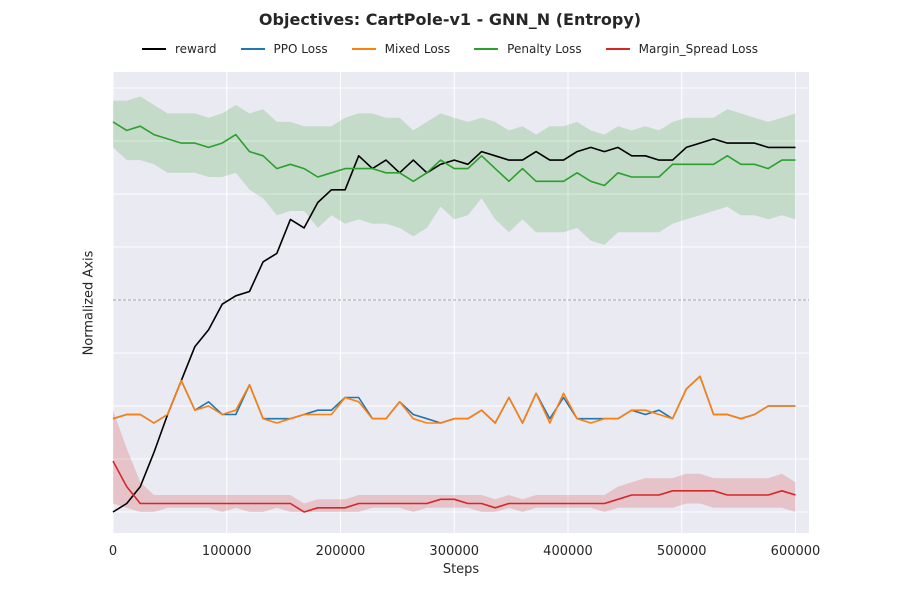 This screenshot has height=600, width=900. Describe the element at coordinates (454, 486) in the screenshot. I see `series-line-margin-spread-loss` at that location.